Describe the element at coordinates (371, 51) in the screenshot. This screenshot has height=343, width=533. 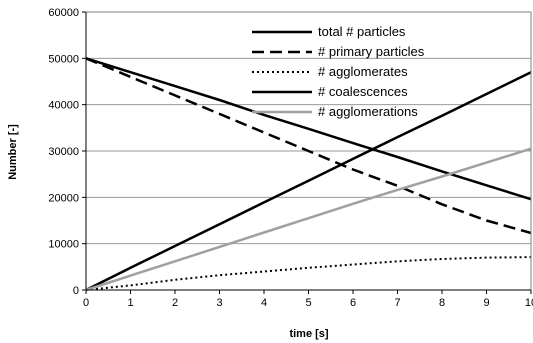
I see `legend-label-1: # primary particles` at that location.